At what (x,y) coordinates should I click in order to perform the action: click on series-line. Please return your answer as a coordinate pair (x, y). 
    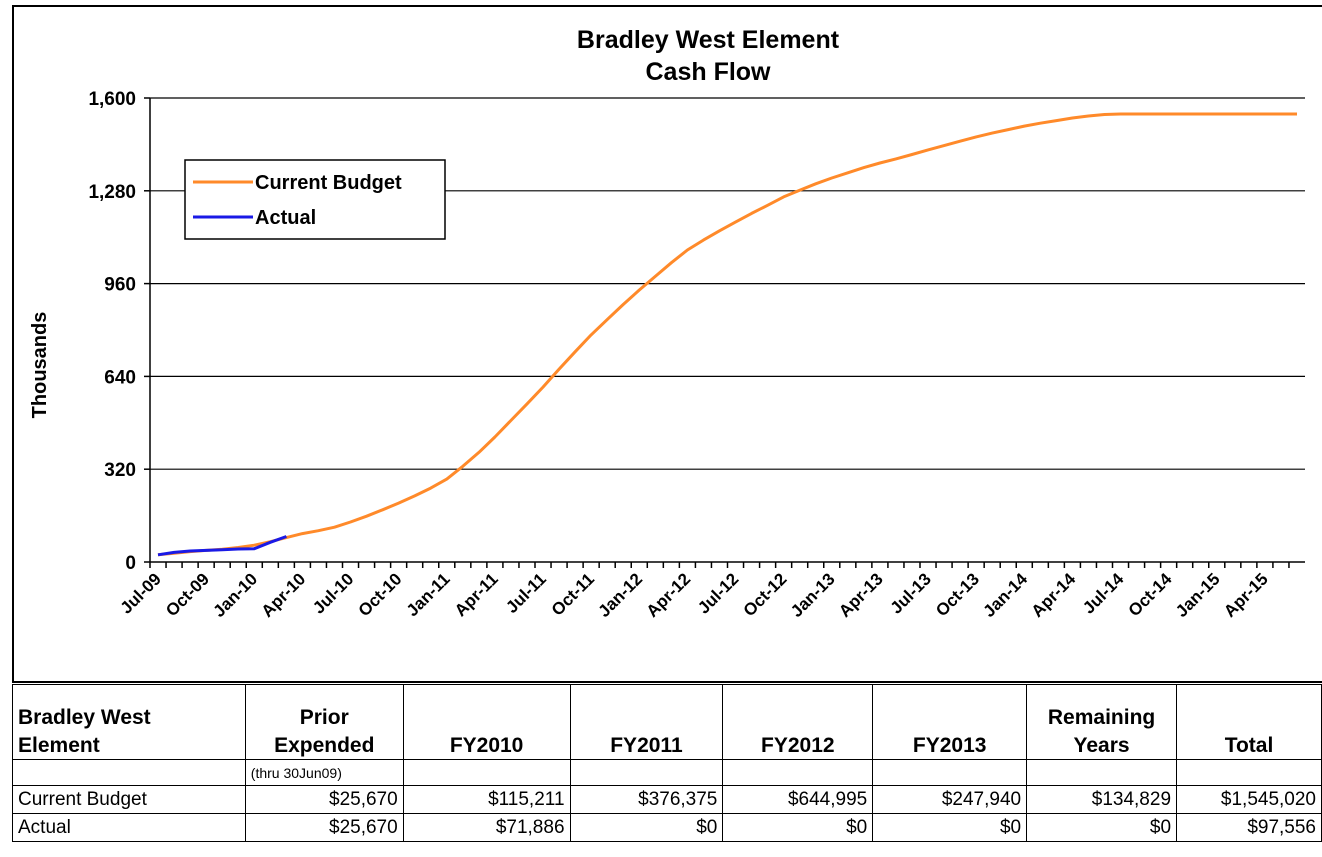
    Looking at the image, I should click on (222, 546).